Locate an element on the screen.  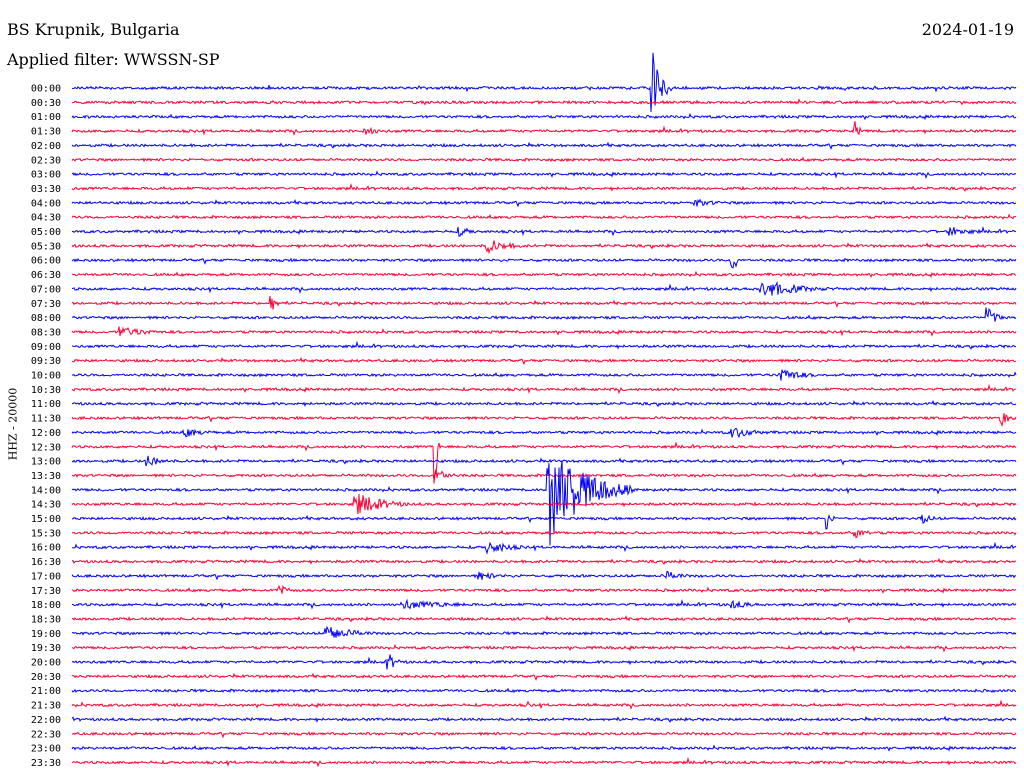
trace-11:30 is located at coordinates (544, 420).